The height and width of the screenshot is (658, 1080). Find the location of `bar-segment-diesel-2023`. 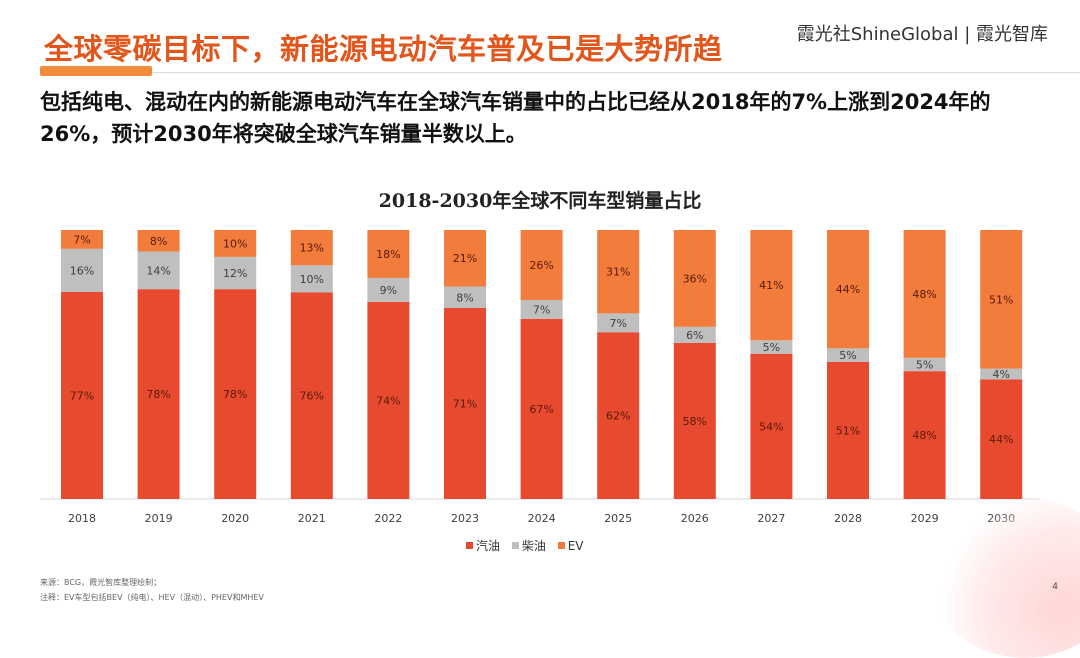

bar-segment-diesel-2023 is located at coordinates (465, 297).